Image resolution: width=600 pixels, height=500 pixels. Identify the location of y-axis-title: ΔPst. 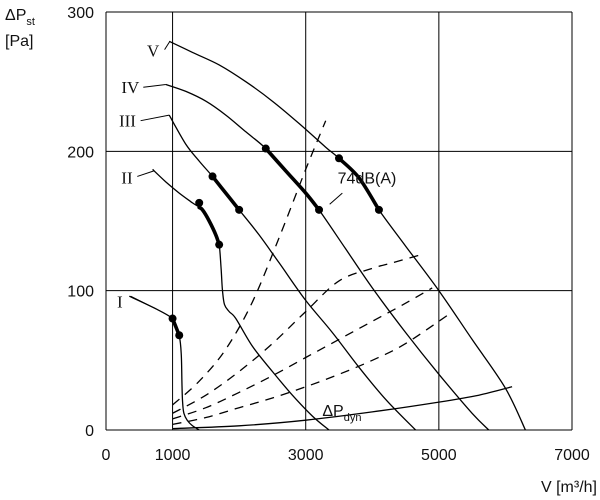
(20, 17).